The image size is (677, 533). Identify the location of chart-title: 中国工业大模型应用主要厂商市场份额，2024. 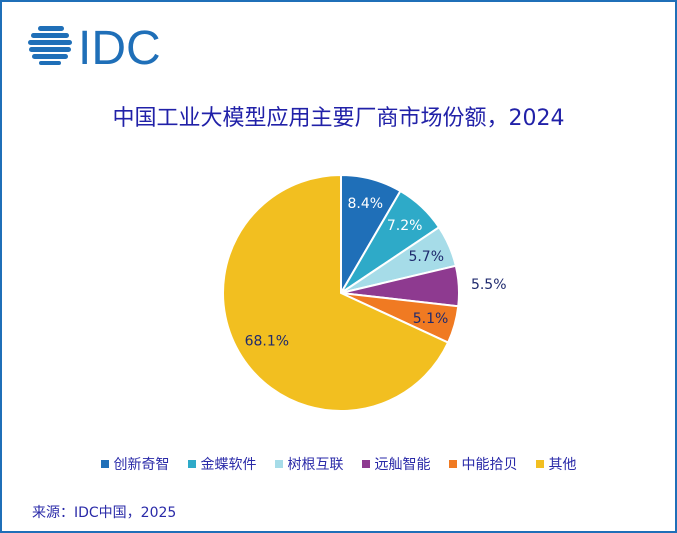
(338, 118).